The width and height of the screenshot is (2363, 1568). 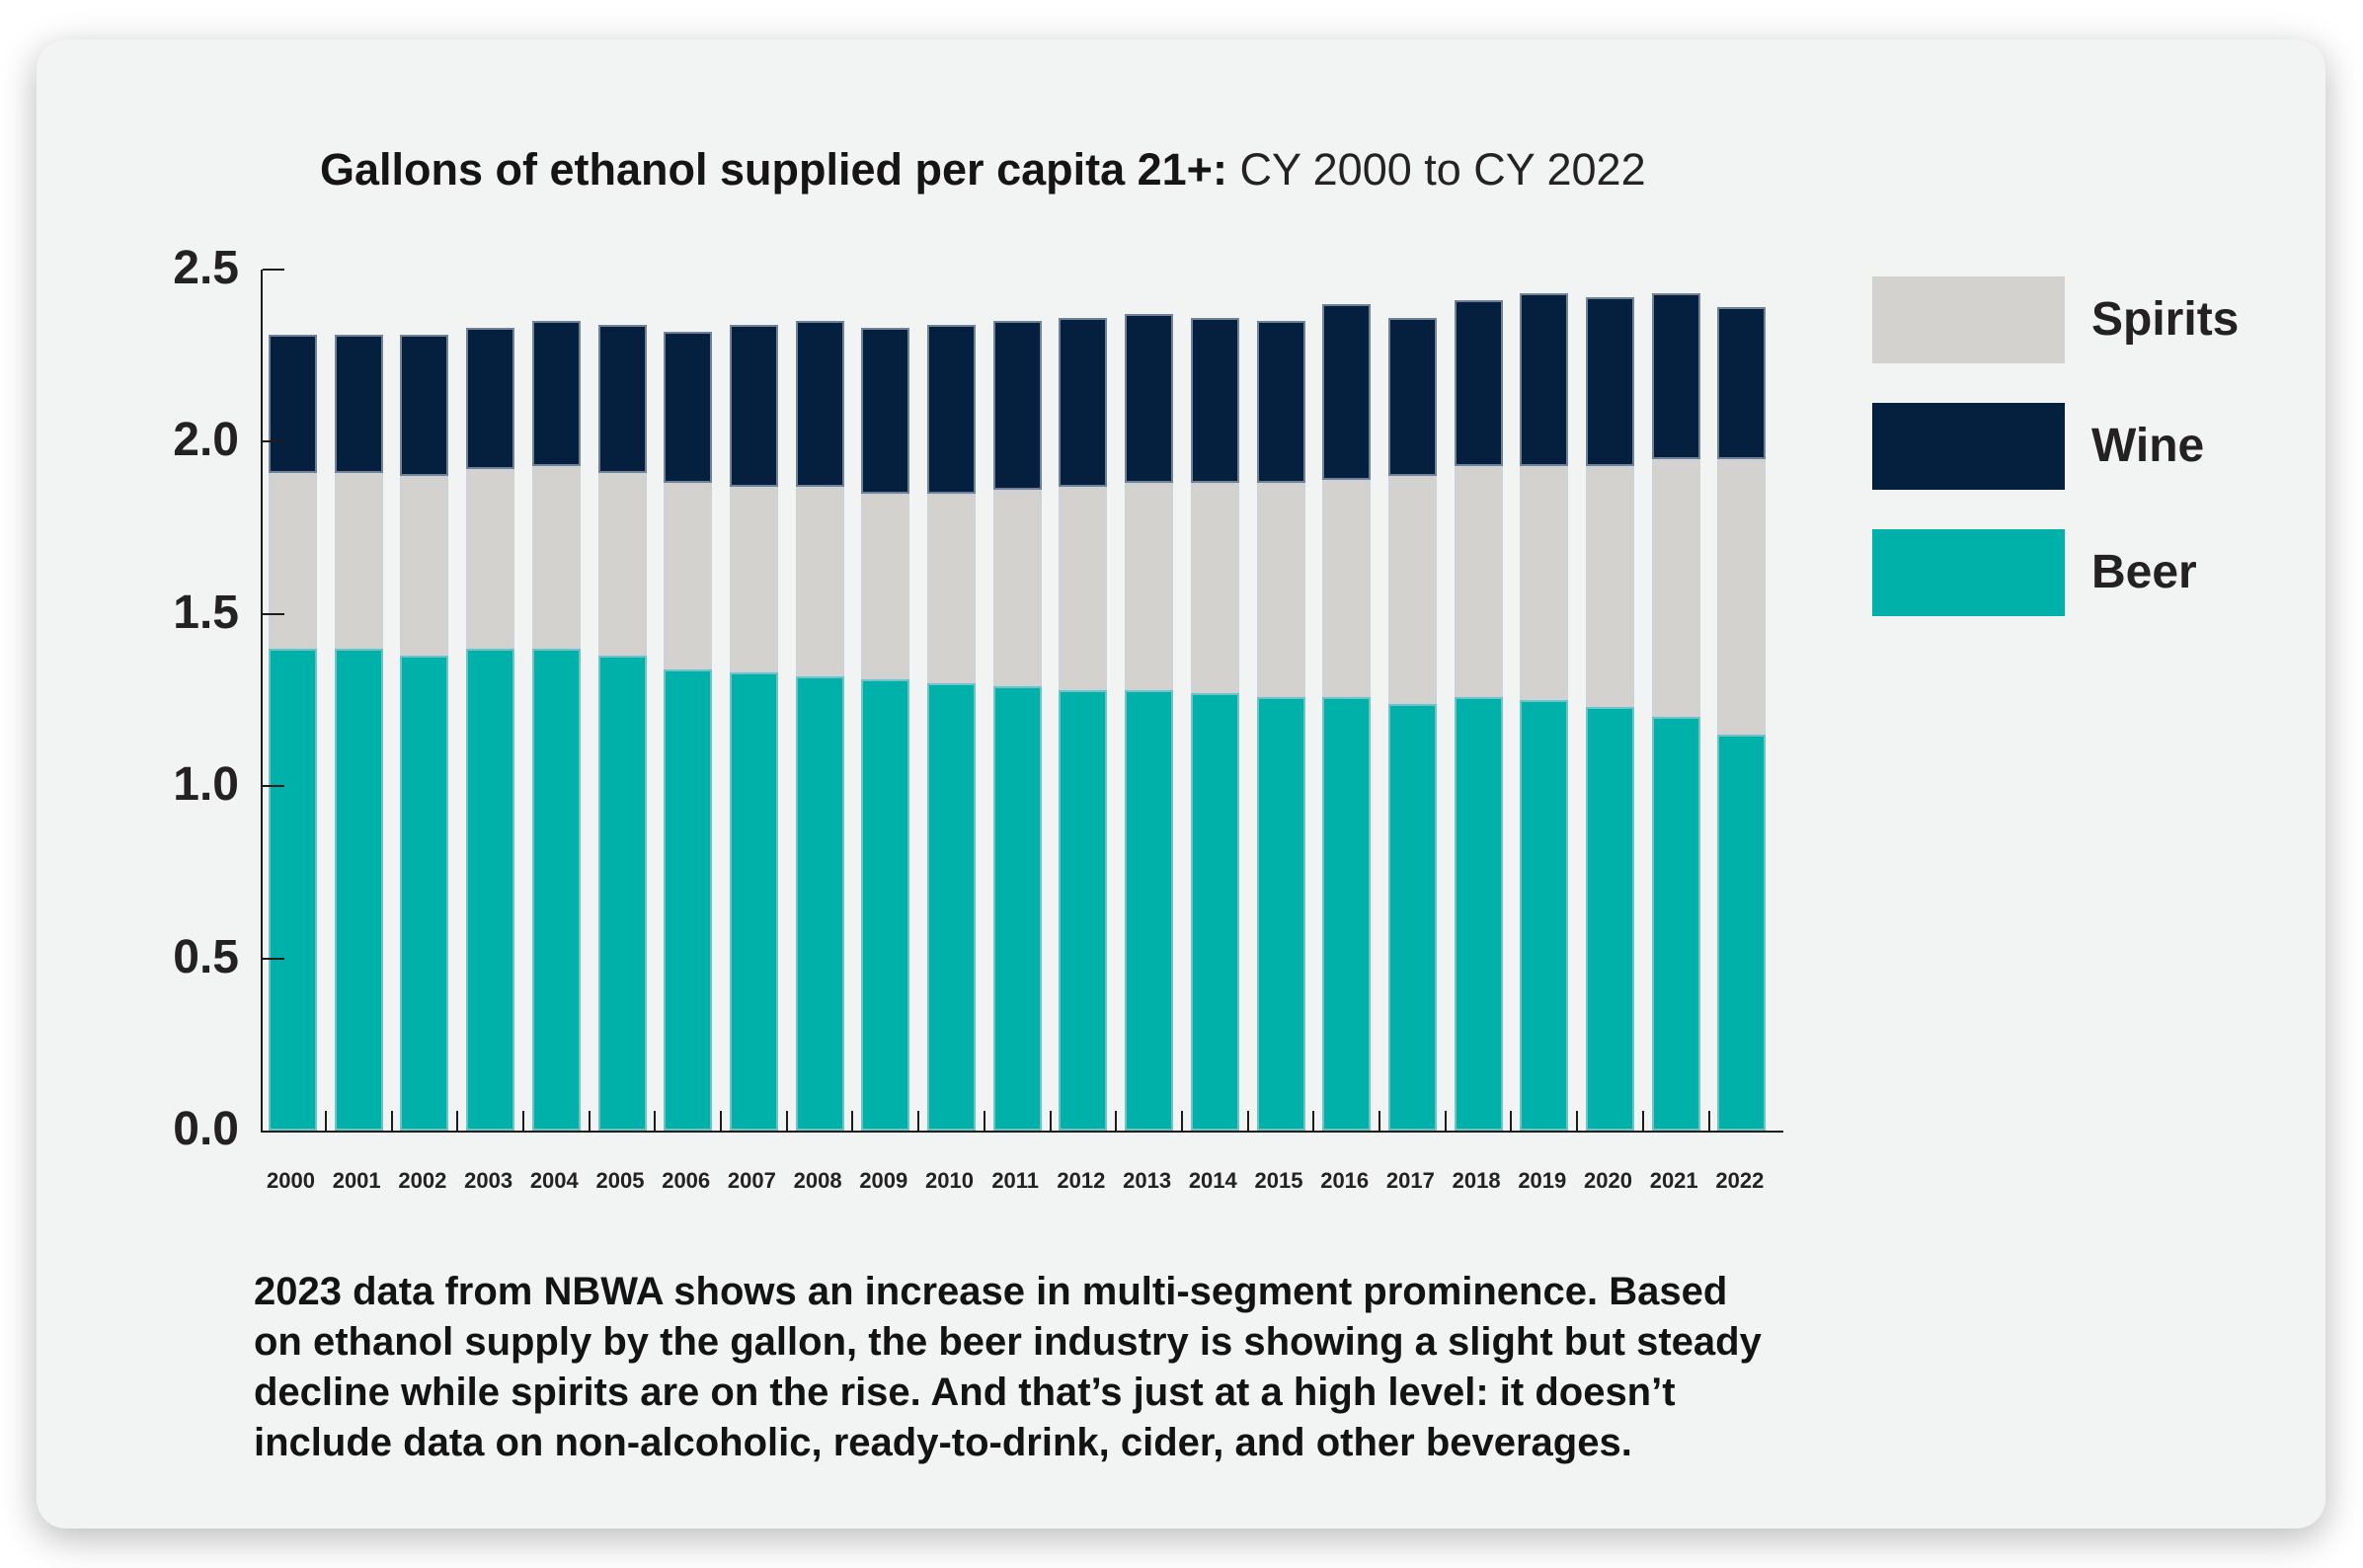 I want to click on x-axis-label-2019: 2019, so click(x=1542, y=1180).